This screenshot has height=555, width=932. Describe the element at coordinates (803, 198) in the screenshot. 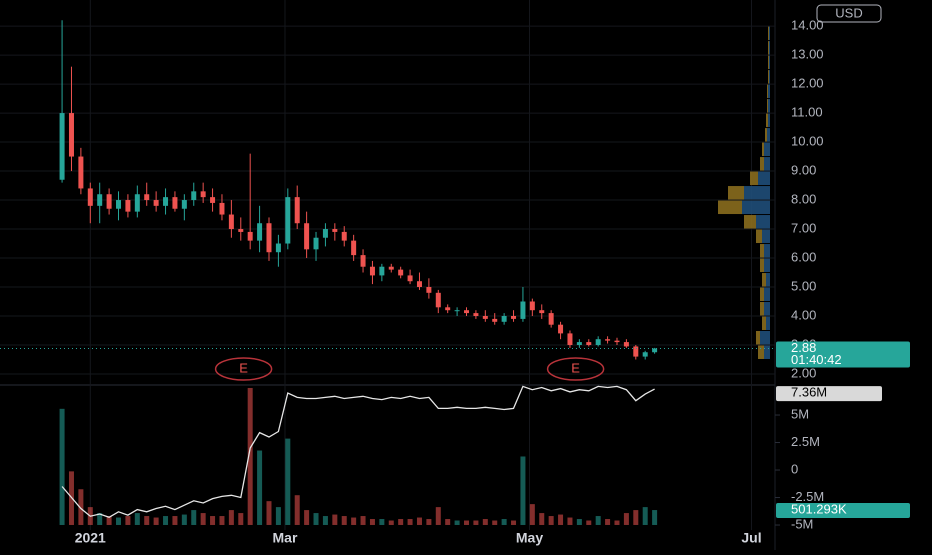

I see `y-tick-label: 8.00` at that location.